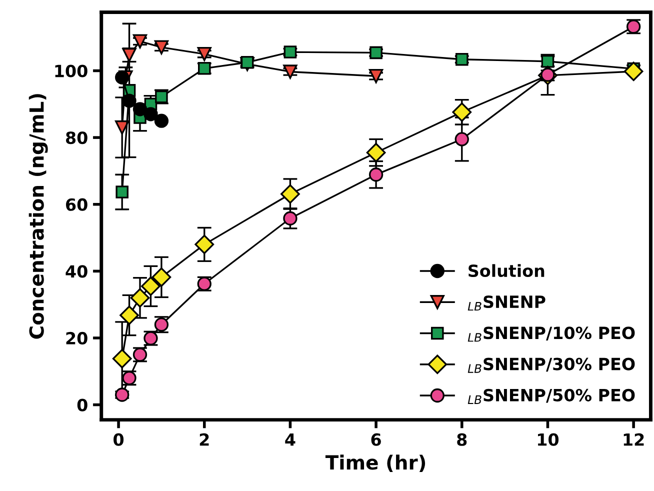 This screenshot has height=491, width=654. I want to click on legend-label: Solution, so click(506, 271).